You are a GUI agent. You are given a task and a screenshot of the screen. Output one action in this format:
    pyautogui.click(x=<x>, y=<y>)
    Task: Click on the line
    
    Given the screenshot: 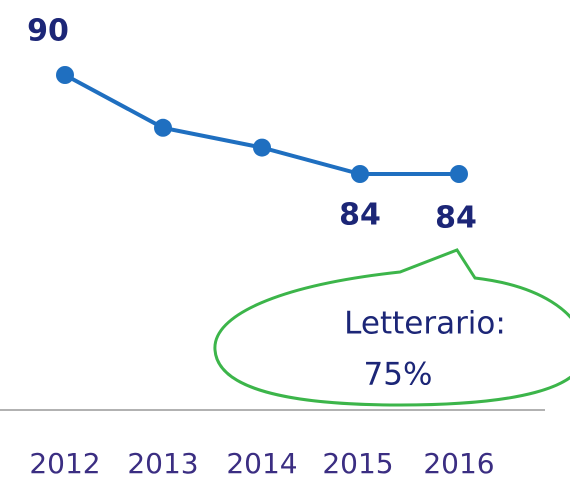 What is the action you would take?
    pyautogui.click(x=261, y=124)
    